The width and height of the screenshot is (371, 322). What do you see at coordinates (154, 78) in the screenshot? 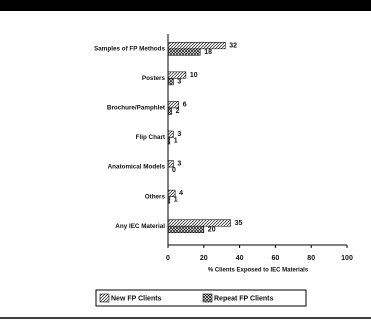
I see `y-tick-label: Posters` at bounding box center [154, 78].